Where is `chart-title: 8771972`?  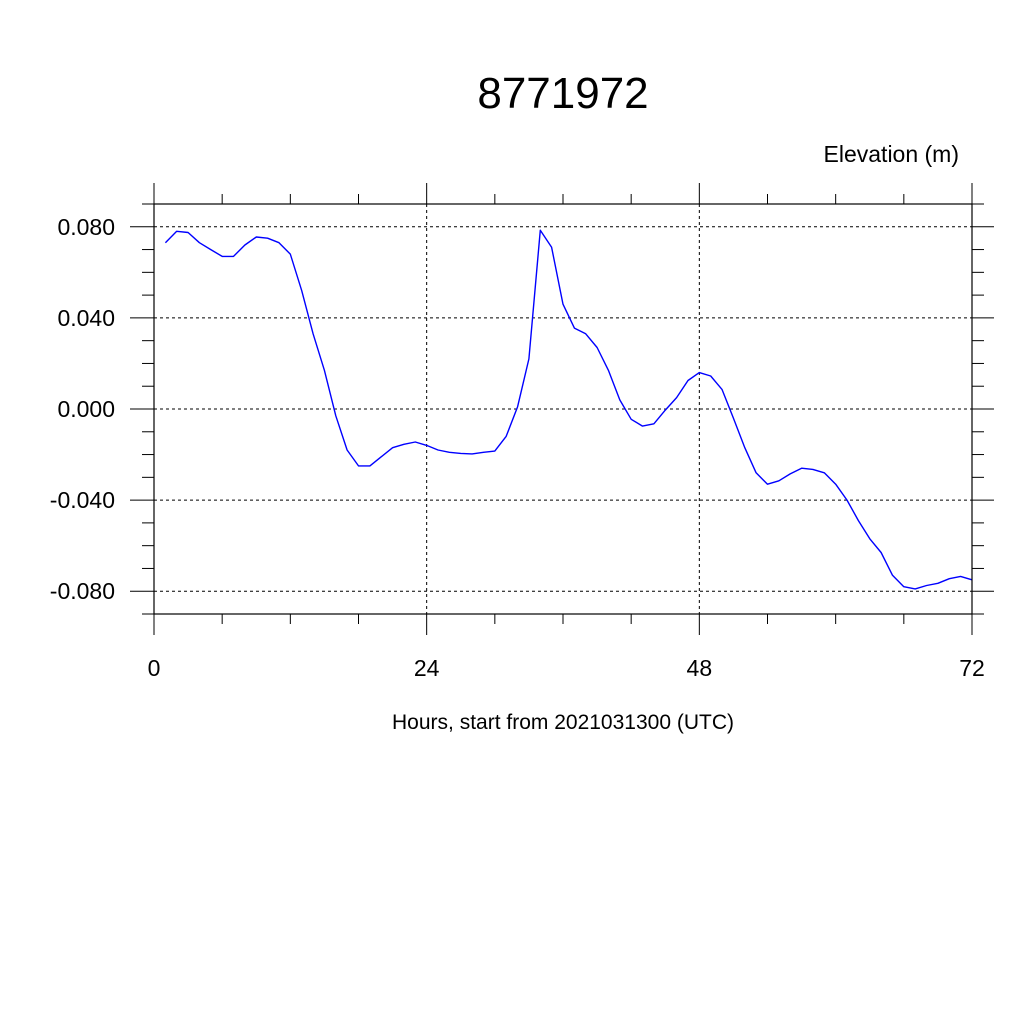 chart-title: 8771972 is located at coordinates (562, 93).